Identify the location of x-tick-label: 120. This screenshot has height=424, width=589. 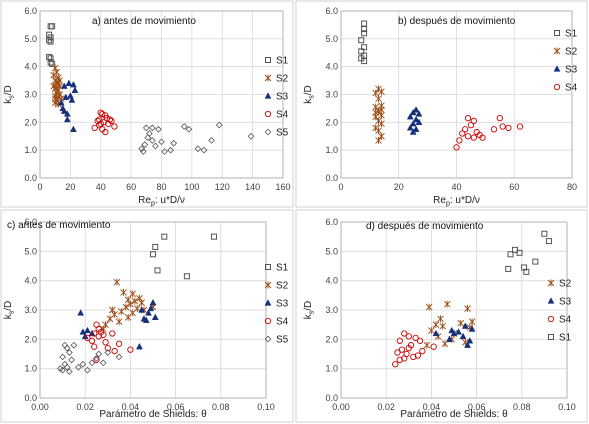
(222, 187).